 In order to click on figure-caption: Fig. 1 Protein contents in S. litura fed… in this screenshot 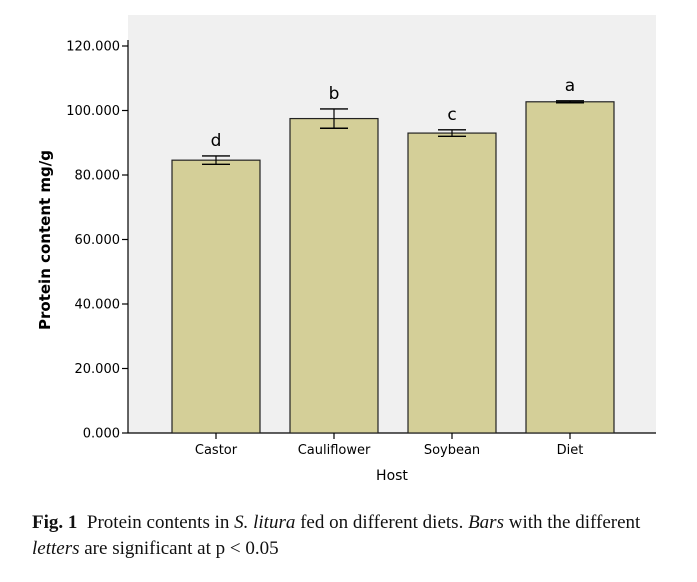, I will do `click(352, 536)`.